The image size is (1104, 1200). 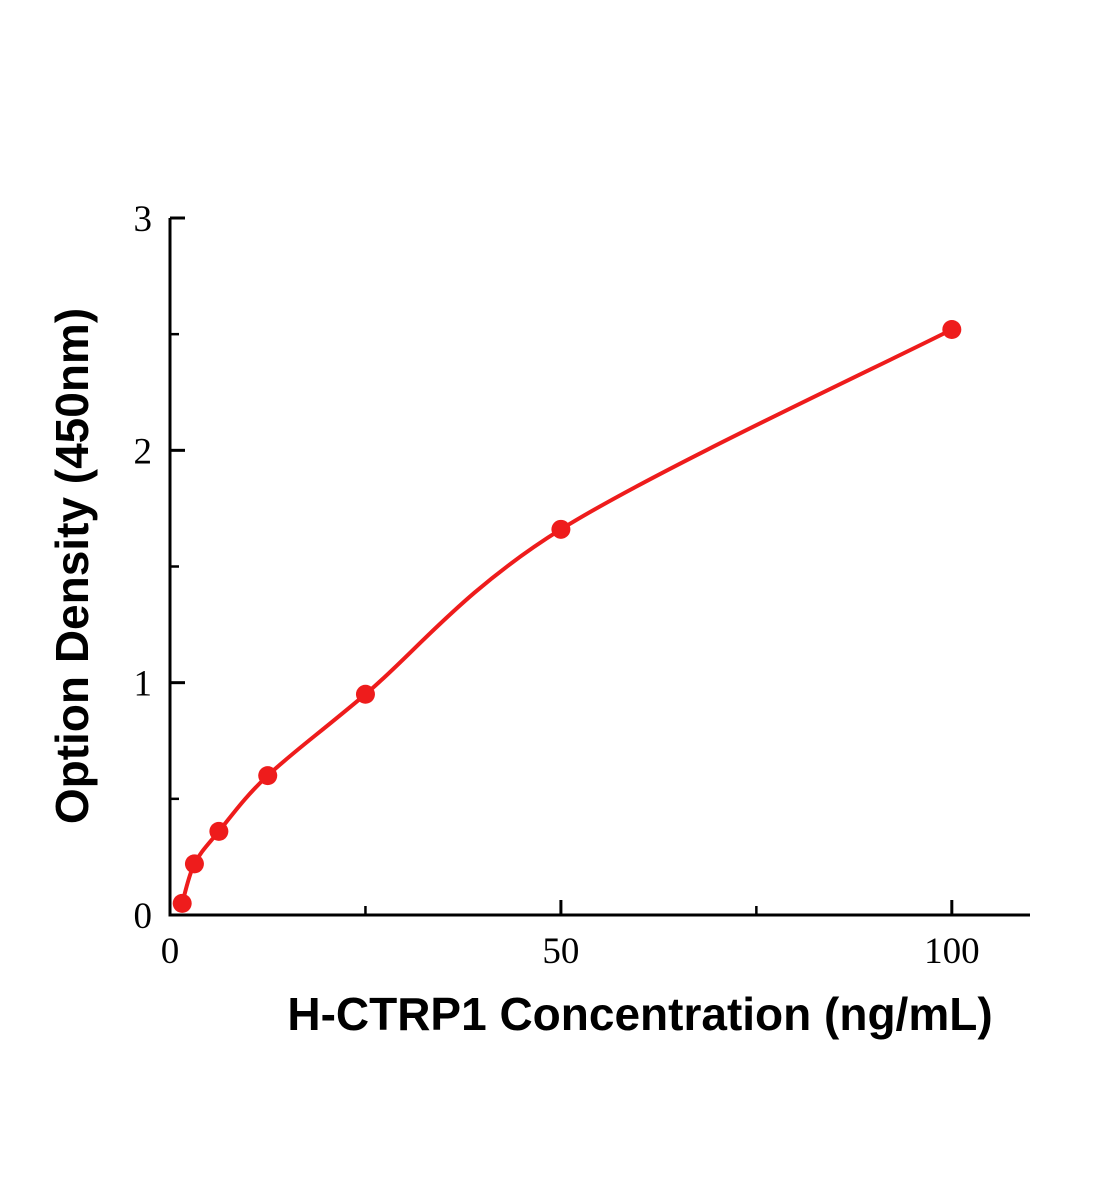 I want to click on y-tick-label: 0, so click(x=143, y=916).